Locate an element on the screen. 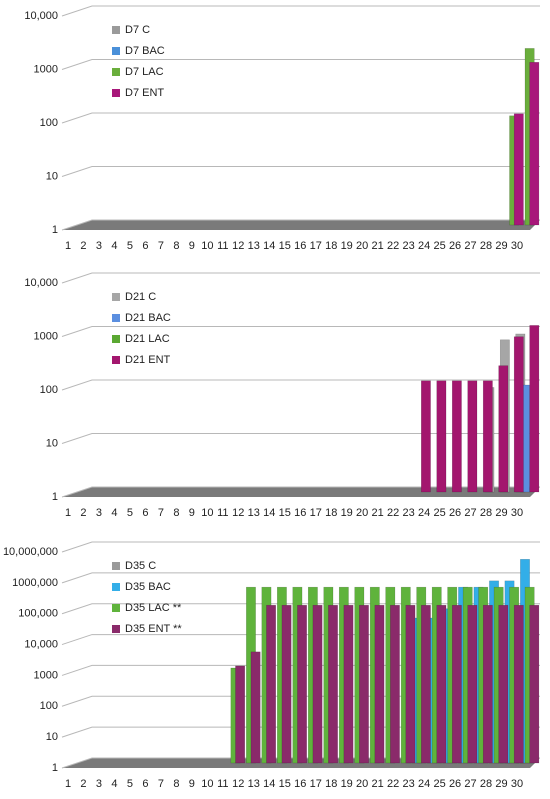 This screenshot has height=799, width=550. legend-label: D21 ENT is located at coordinates (148, 360).